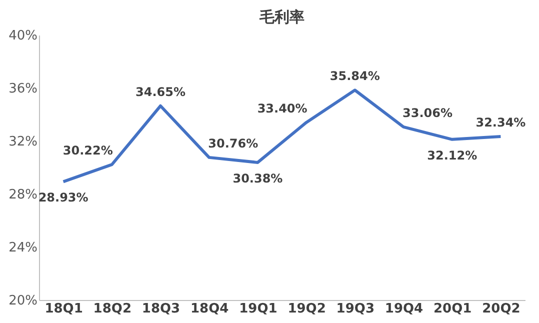 The width and height of the screenshot is (539, 323). I want to click on data-label: 30.22%, so click(87, 151).